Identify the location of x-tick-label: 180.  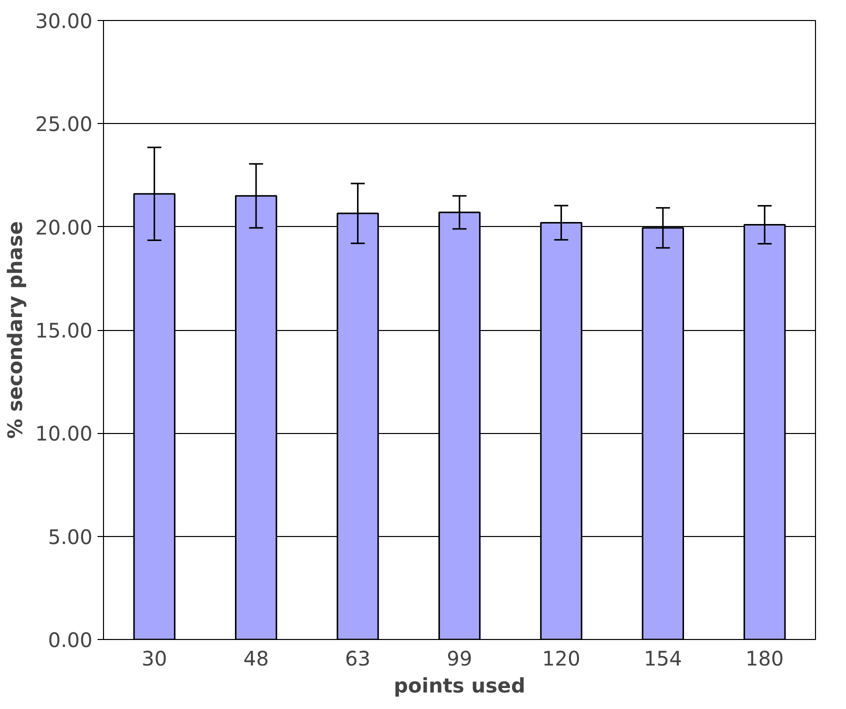
(765, 658).